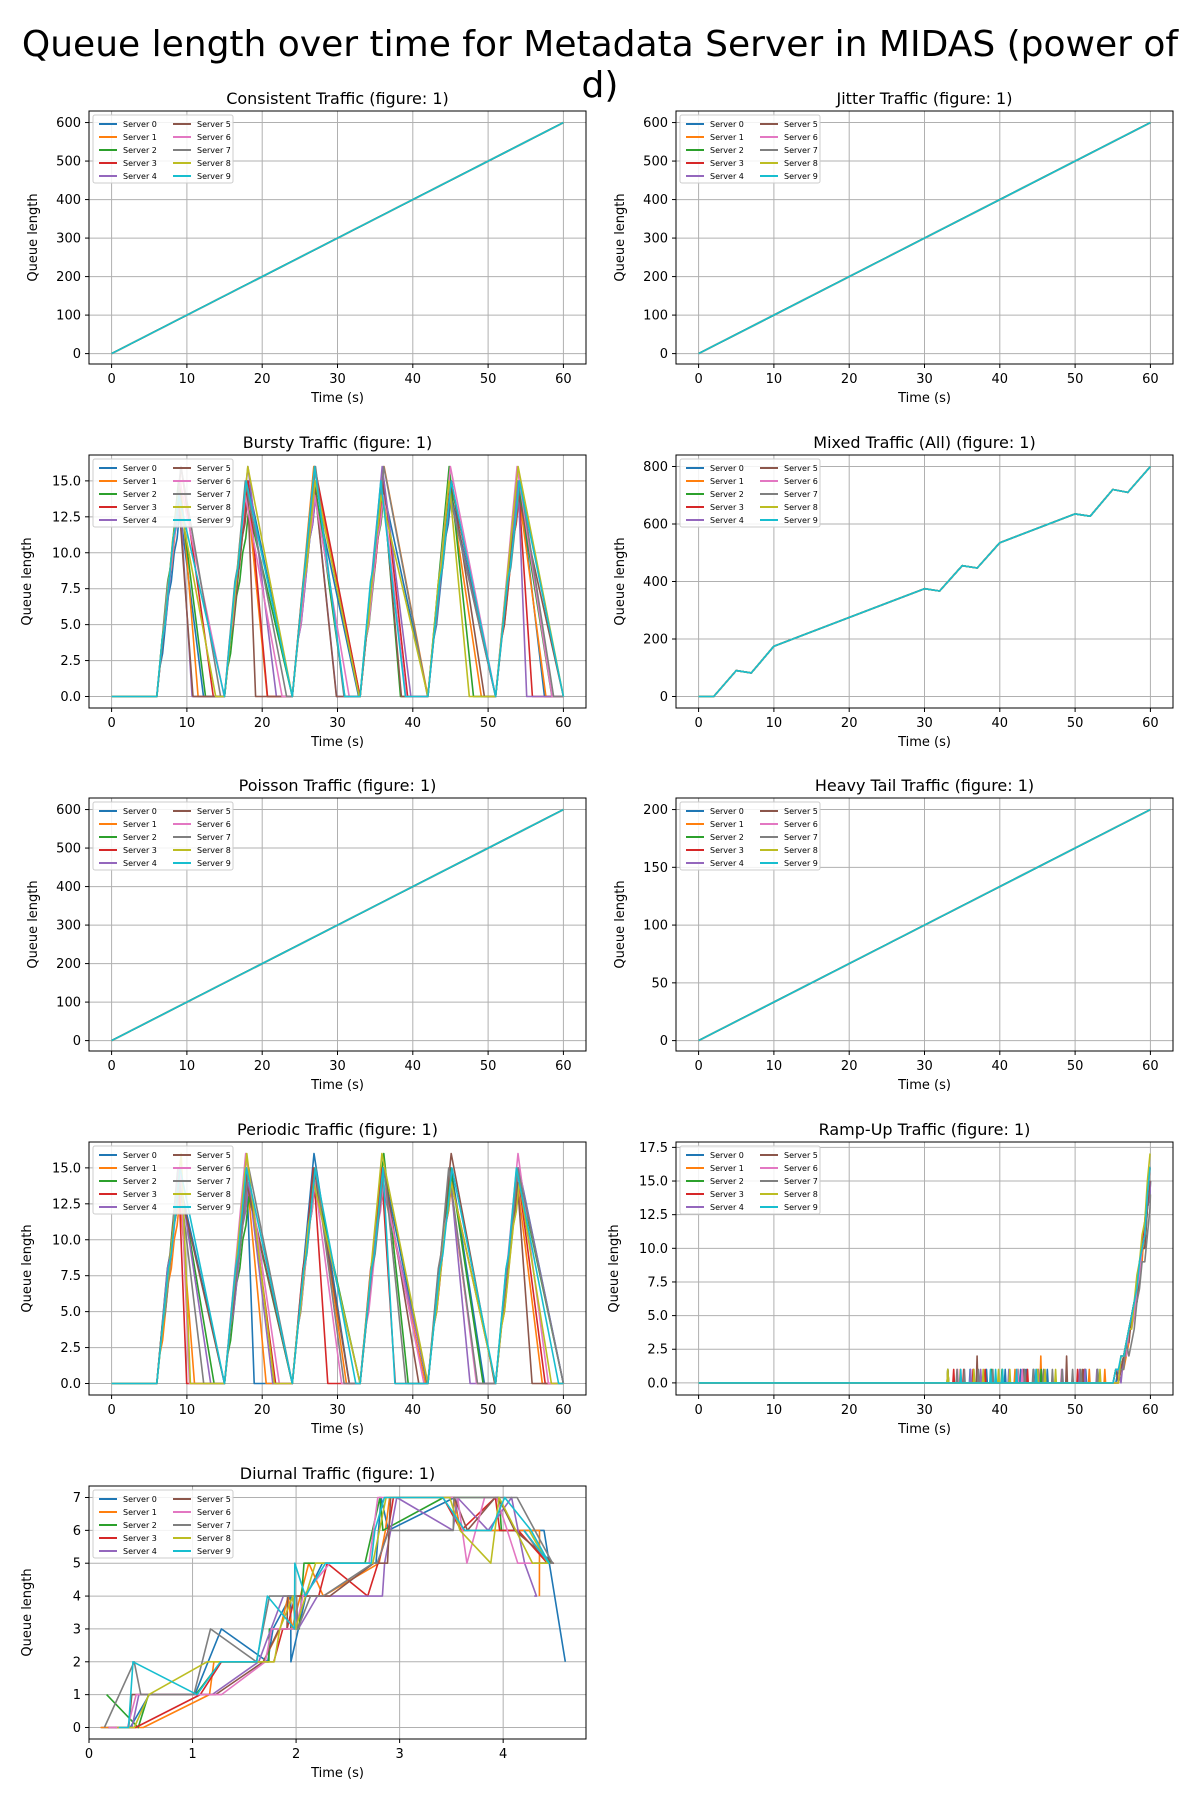 Image resolution: width=1200 pixels, height=1800 pixels. I want to click on y-tick-label: 5, so click(77, 1564).